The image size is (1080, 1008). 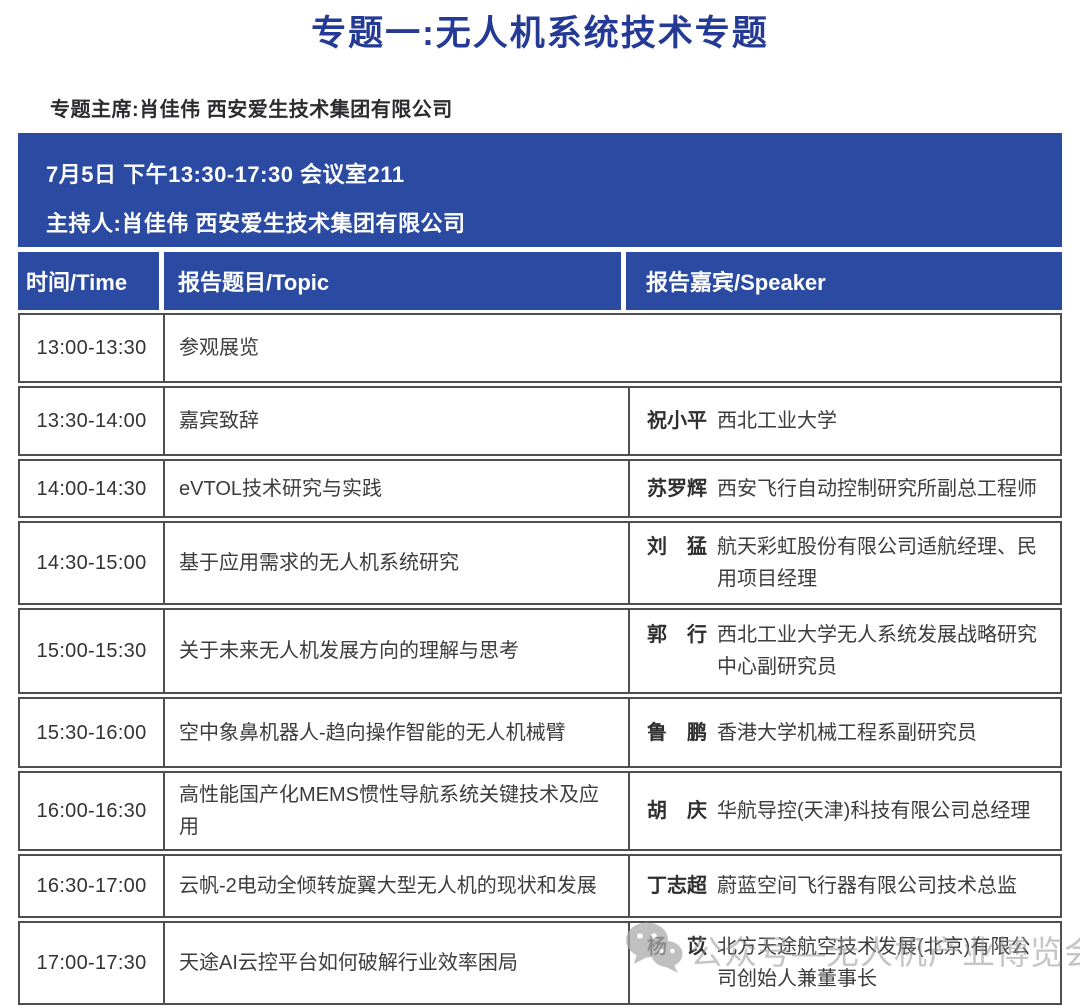 What do you see at coordinates (395, 963) in the screenshot?
I see `topic-cell: 天途AI云控平台如何破解行业效率困局` at bounding box center [395, 963].